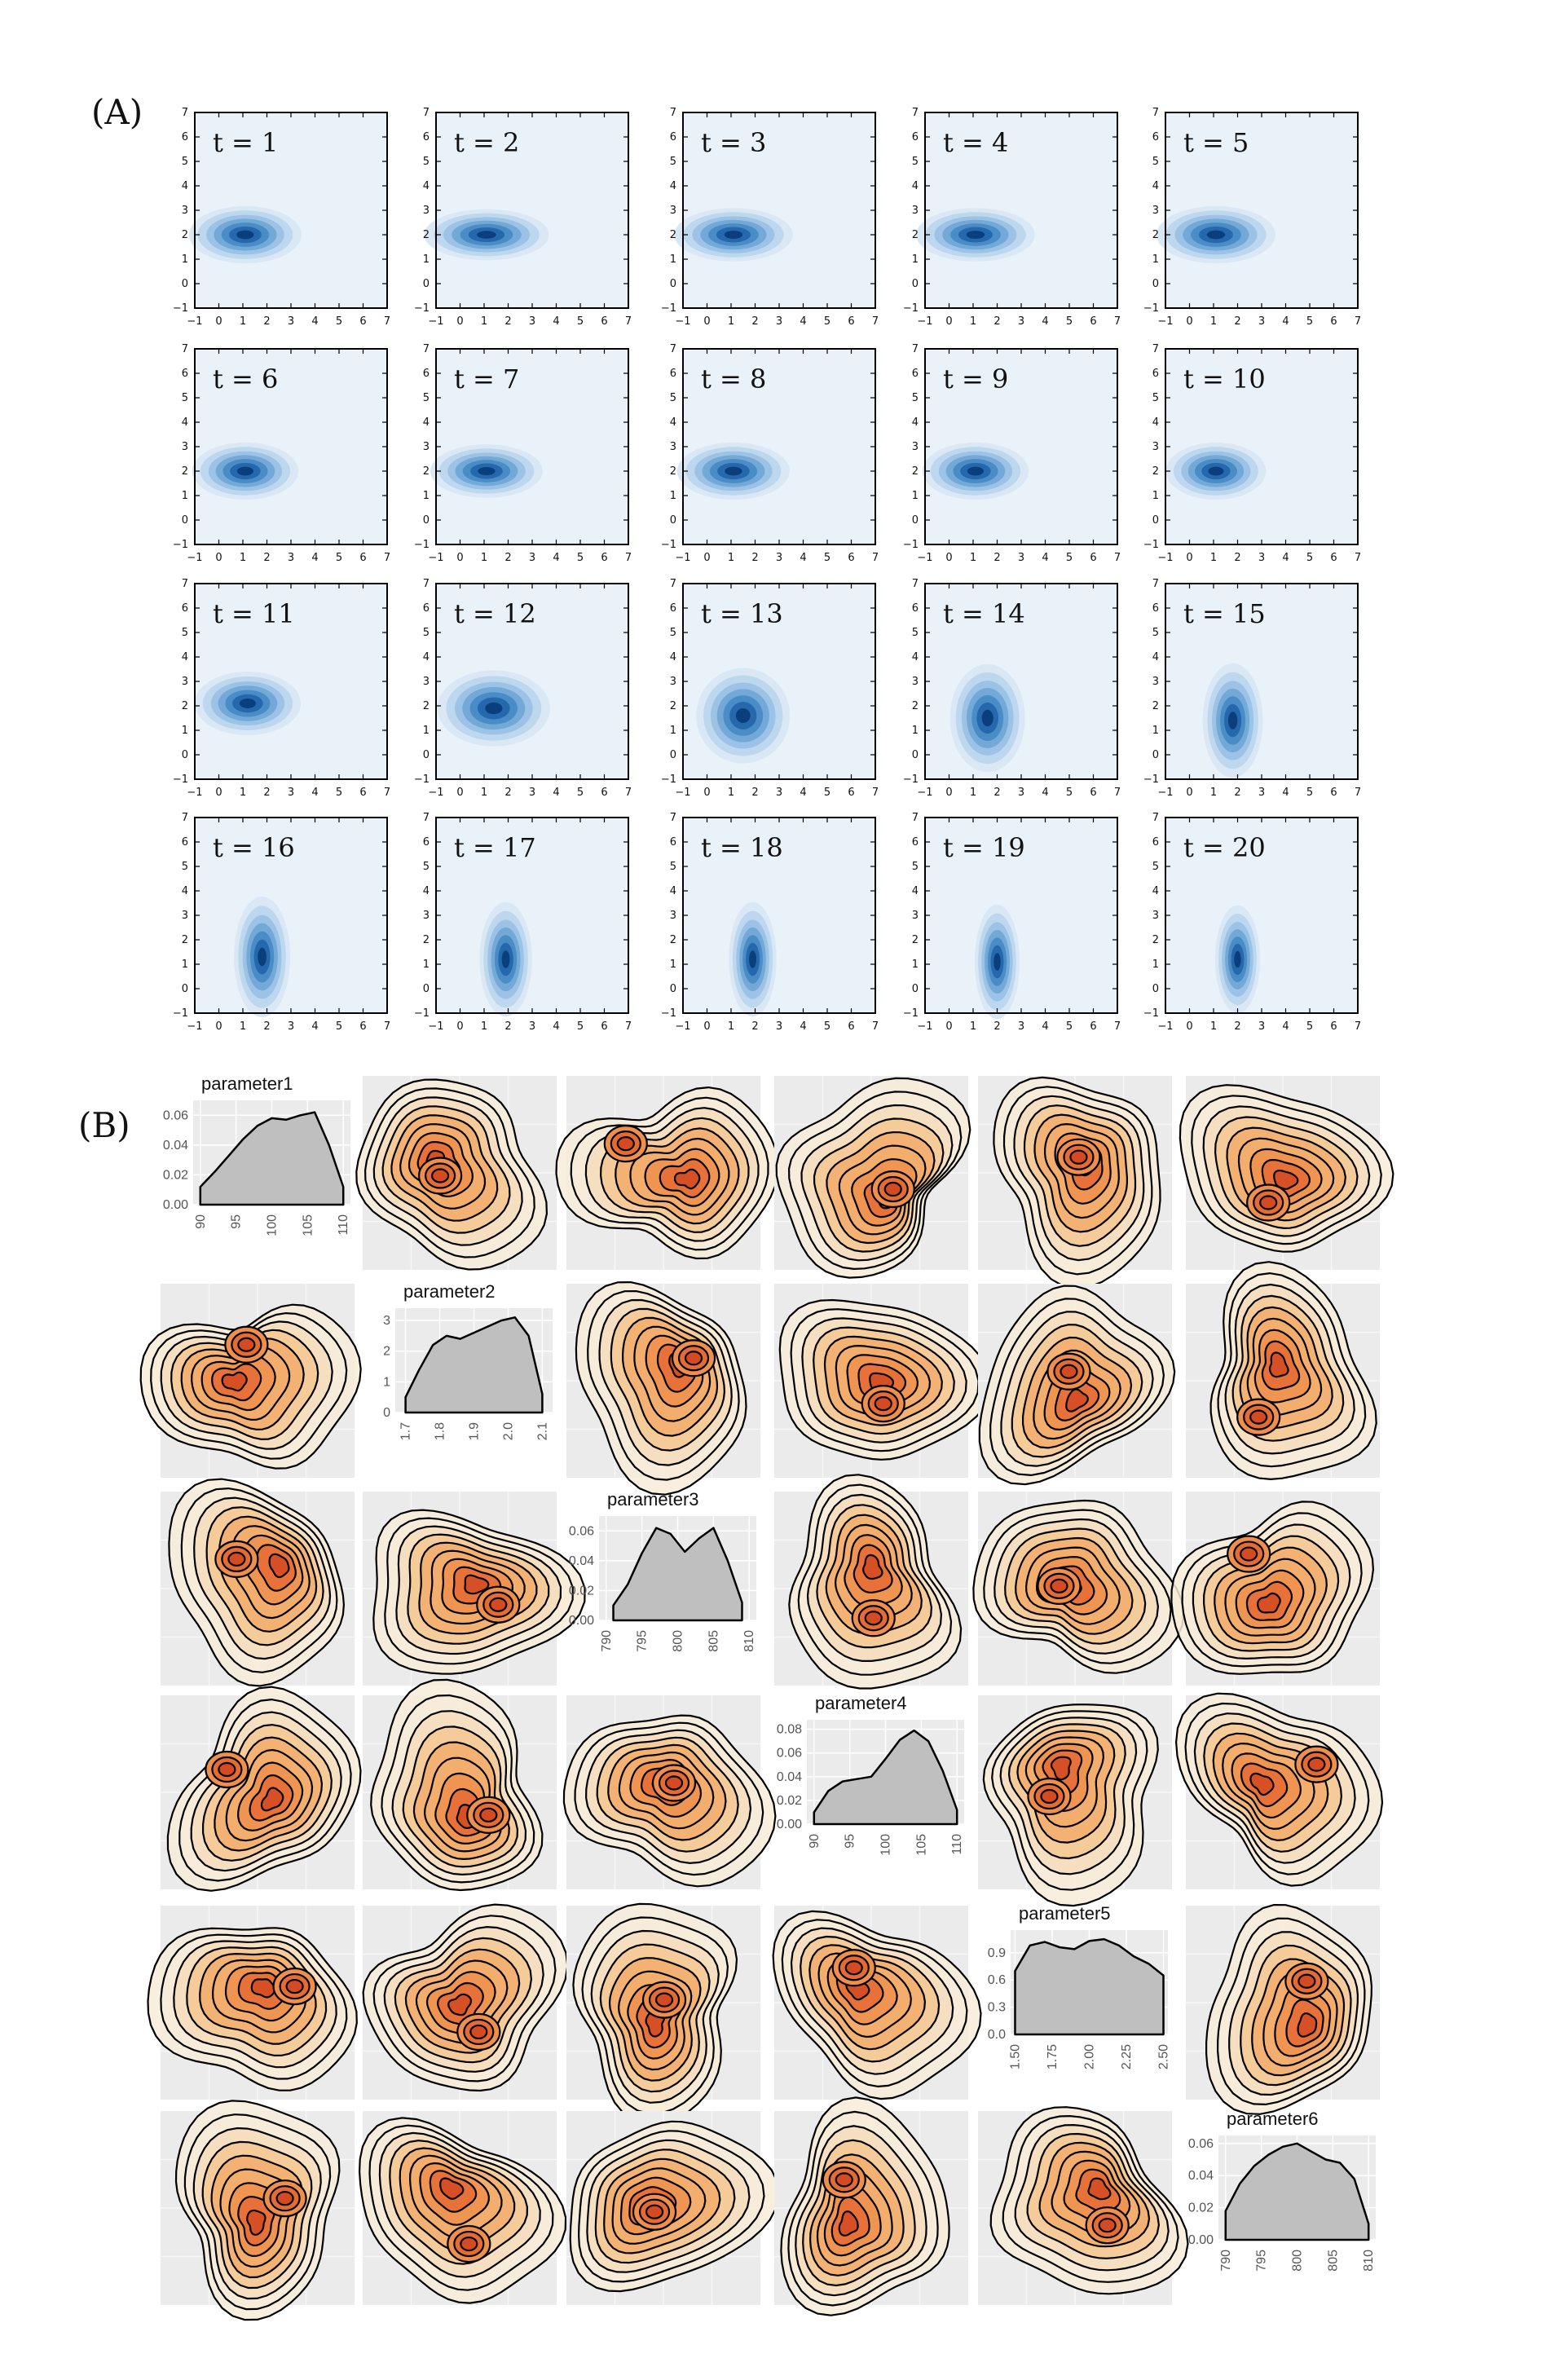 Image resolution: width=1542 pixels, height=2380 pixels. I want to click on density-frame-6: −1 0 1 2 3 4 5 6 7 −1 0 1 2 3 4 5 6 7 t = 6, so click(281, 454).